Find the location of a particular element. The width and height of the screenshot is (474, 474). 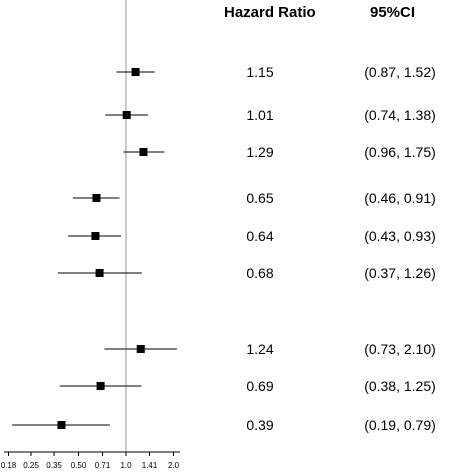

hr-value: 0.64 is located at coordinates (260, 236).